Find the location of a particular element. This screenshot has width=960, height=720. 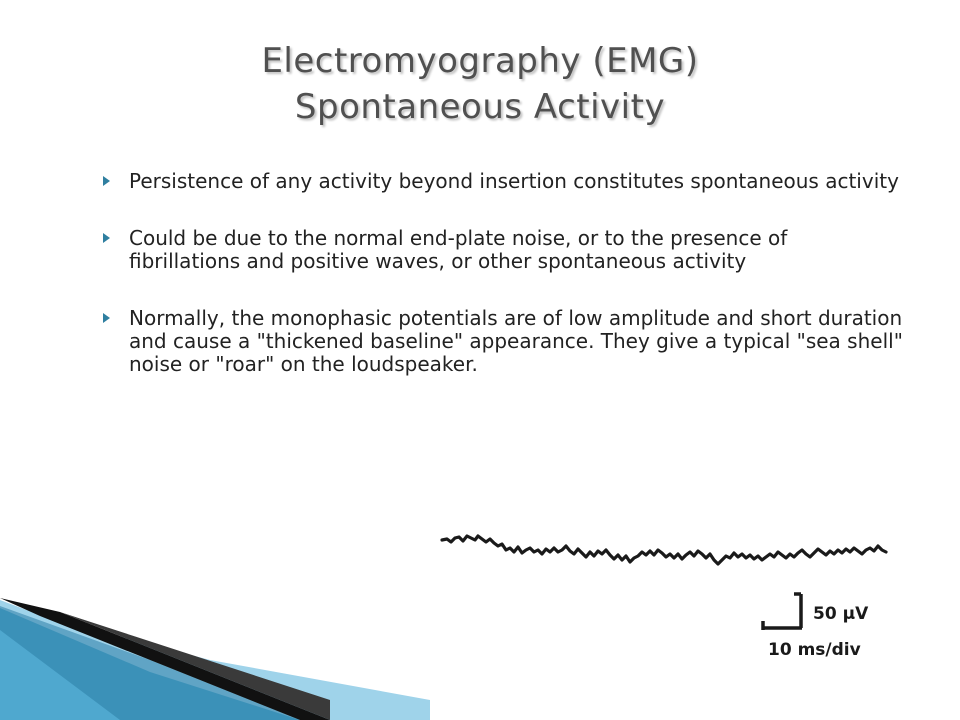

time-scale-label: 10 ms/div is located at coordinates (814, 650).